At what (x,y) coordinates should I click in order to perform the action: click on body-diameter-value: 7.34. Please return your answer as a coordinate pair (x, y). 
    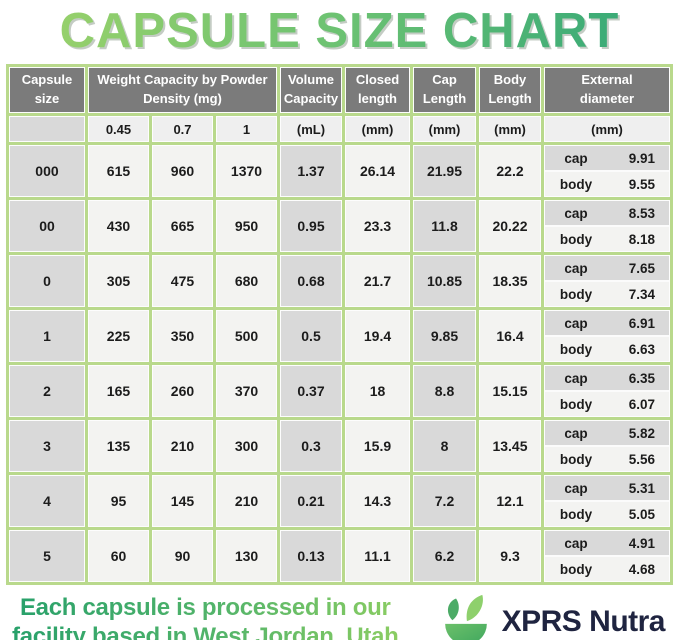
    Looking at the image, I should click on (641, 294).